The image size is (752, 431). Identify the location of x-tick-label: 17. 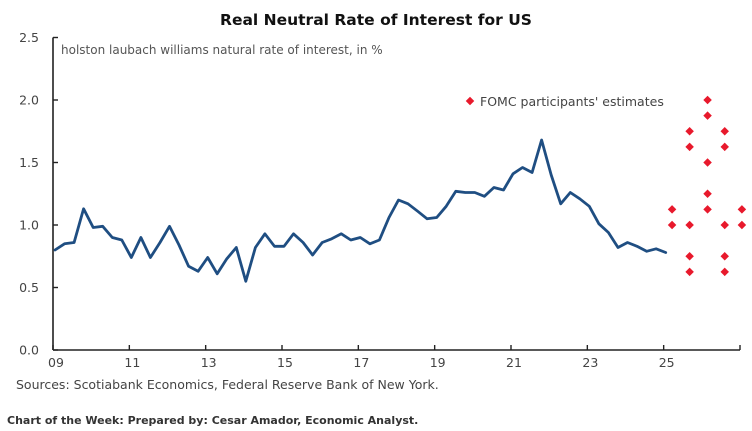
(361, 362).